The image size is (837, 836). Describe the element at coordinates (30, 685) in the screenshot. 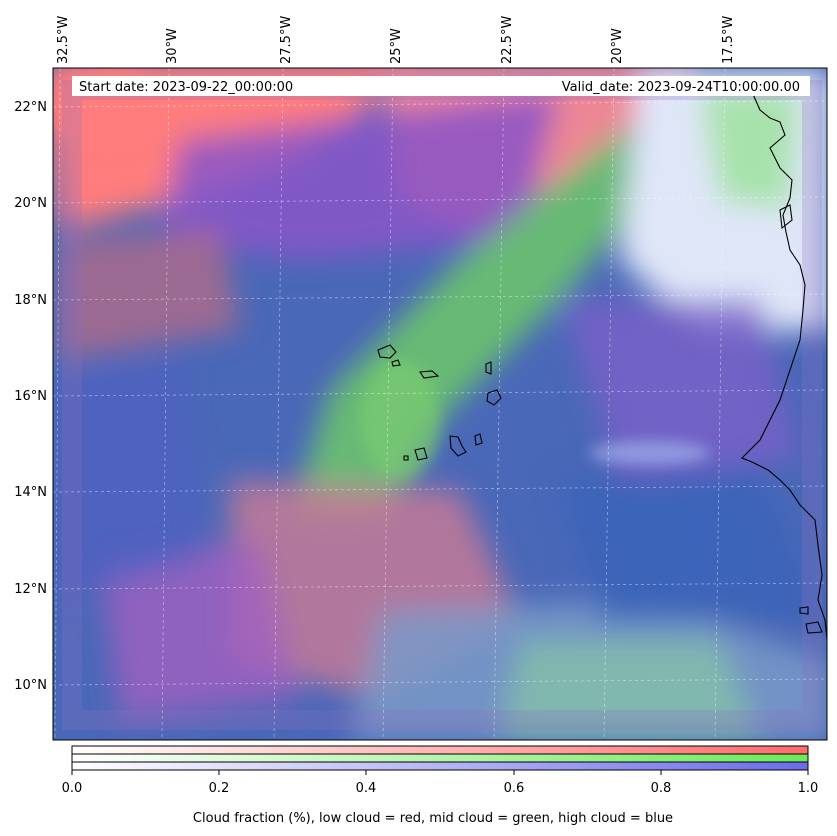

I see `lat-label: 10°N` at that location.